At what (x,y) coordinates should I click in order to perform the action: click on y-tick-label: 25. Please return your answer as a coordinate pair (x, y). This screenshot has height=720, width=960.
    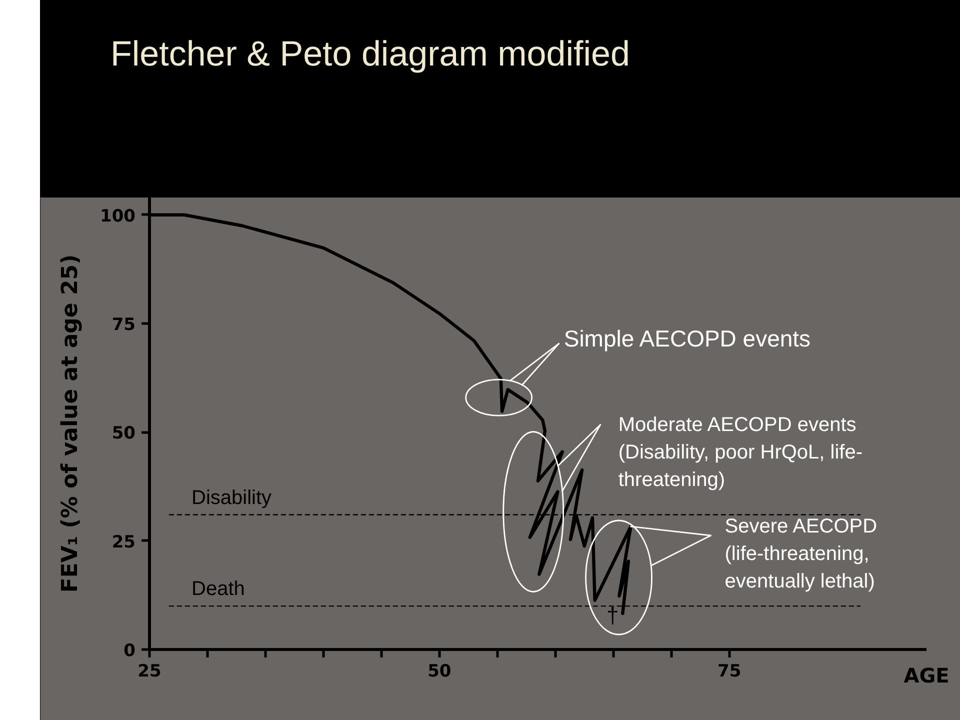
    Looking at the image, I should click on (124, 542).